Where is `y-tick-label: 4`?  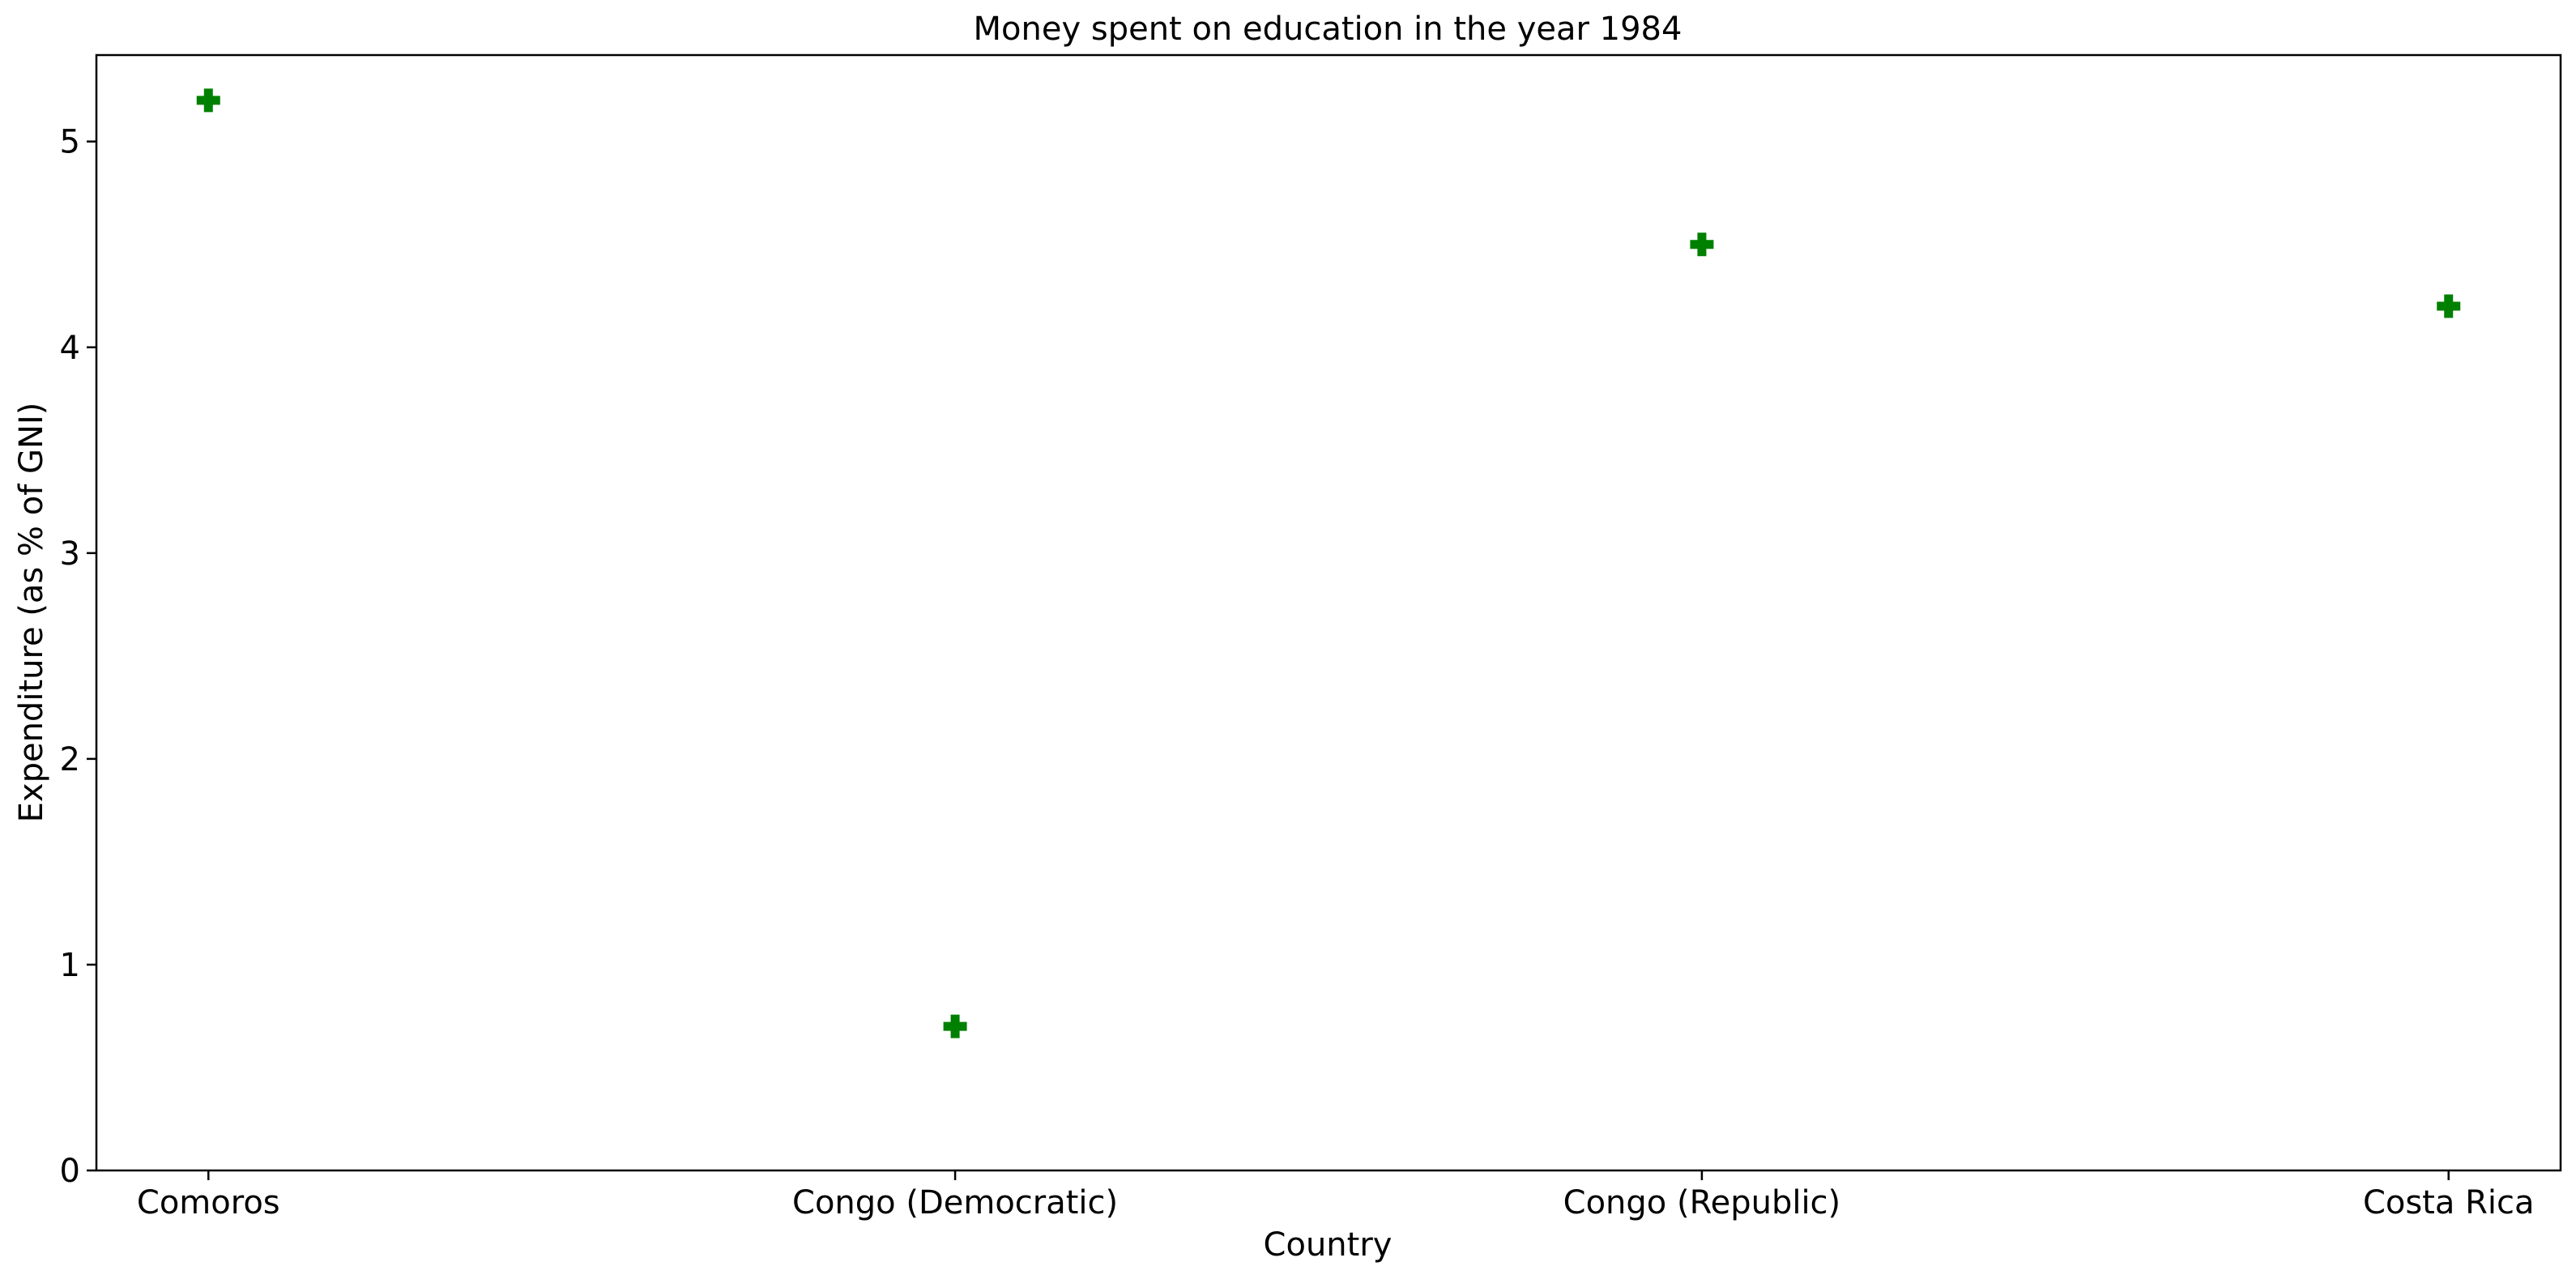
y-tick-label: 4 is located at coordinates (70, 348).